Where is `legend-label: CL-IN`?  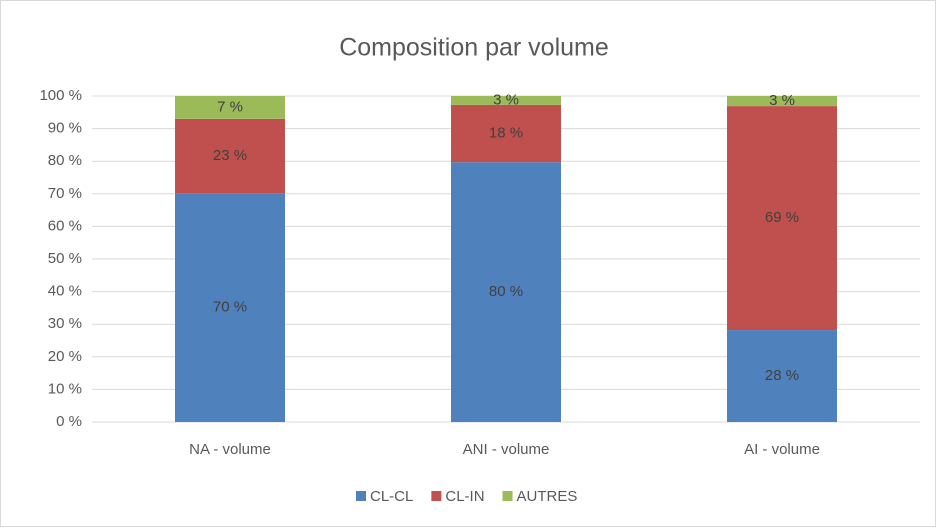
legend-label: CL-IN is located at coordinates (464, 496).